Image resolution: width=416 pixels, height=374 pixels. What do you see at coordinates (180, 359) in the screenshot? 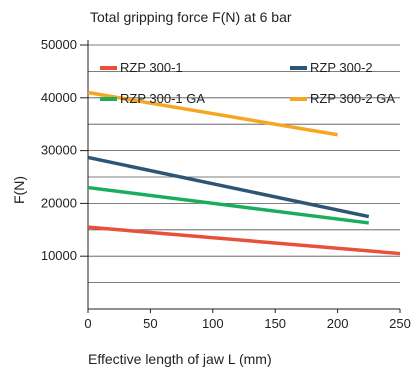
I see `x-axis-label: Effective length of jaw L (mm)` at bounding box center [180, 359].